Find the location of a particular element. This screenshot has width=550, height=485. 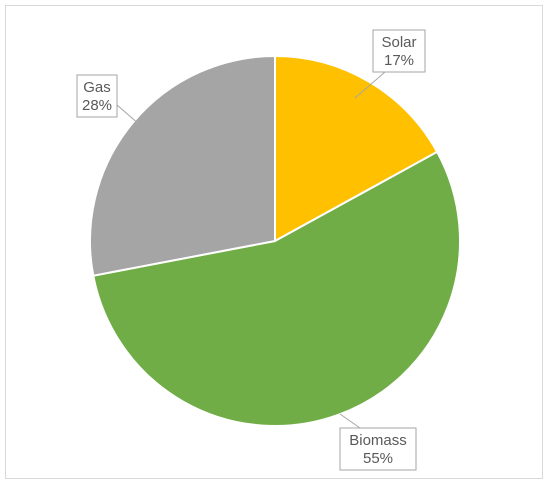

callout-box-solar is located at coordinates (399, 51).